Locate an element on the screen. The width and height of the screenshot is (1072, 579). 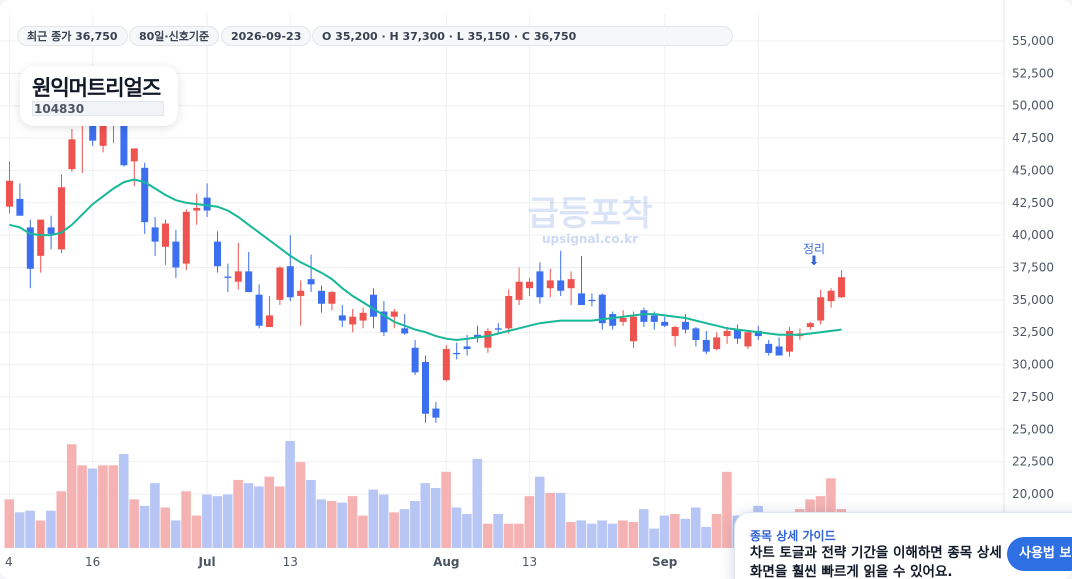
price-tick-label: 30,000 is located at coordinates (1033, 365).